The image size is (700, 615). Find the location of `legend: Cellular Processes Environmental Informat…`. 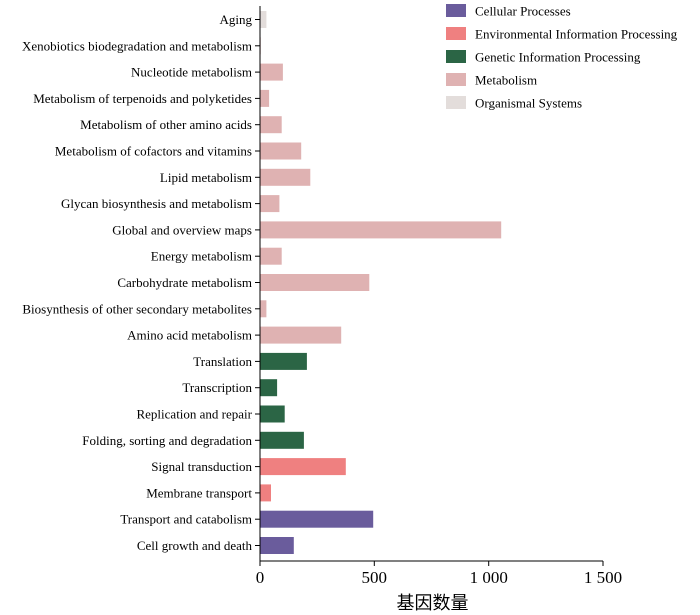

legend: Cellular Processes Environmental Informat… is located at coordinates (562, 57).